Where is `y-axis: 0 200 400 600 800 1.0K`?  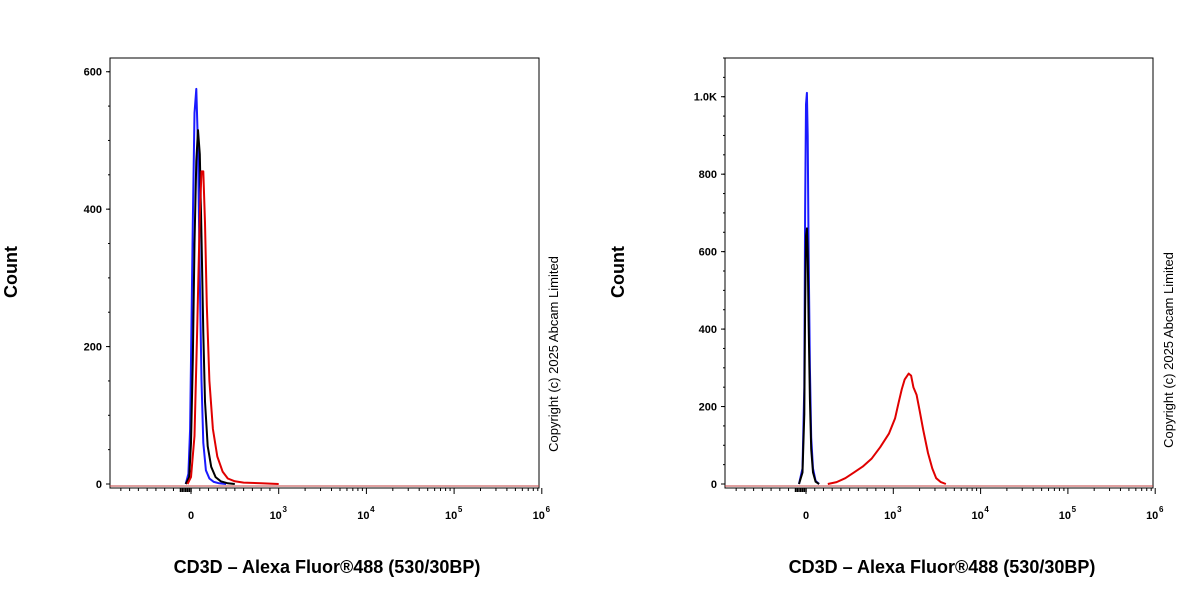
y-axis: 0 200 400 600 800 1.0K is located at coordinates (709, 274).